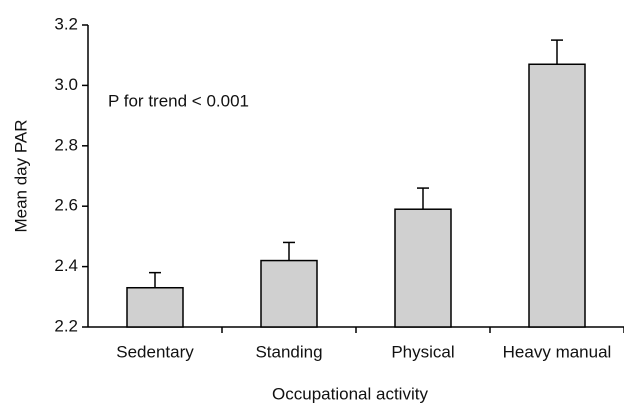 The height and width of the screenshot is (408, 624). What do you see at coordinates (66, 23) in the screenshot?
I see `y-tick-label: 3.2` at bounding box center [66, 23].